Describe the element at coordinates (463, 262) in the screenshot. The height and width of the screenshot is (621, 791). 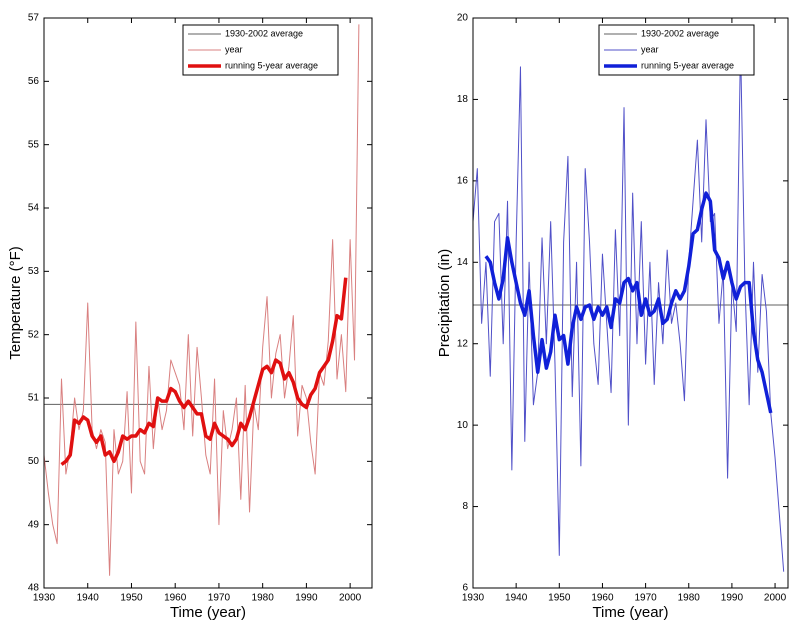
I see `y-tick-label: 14` at that location.